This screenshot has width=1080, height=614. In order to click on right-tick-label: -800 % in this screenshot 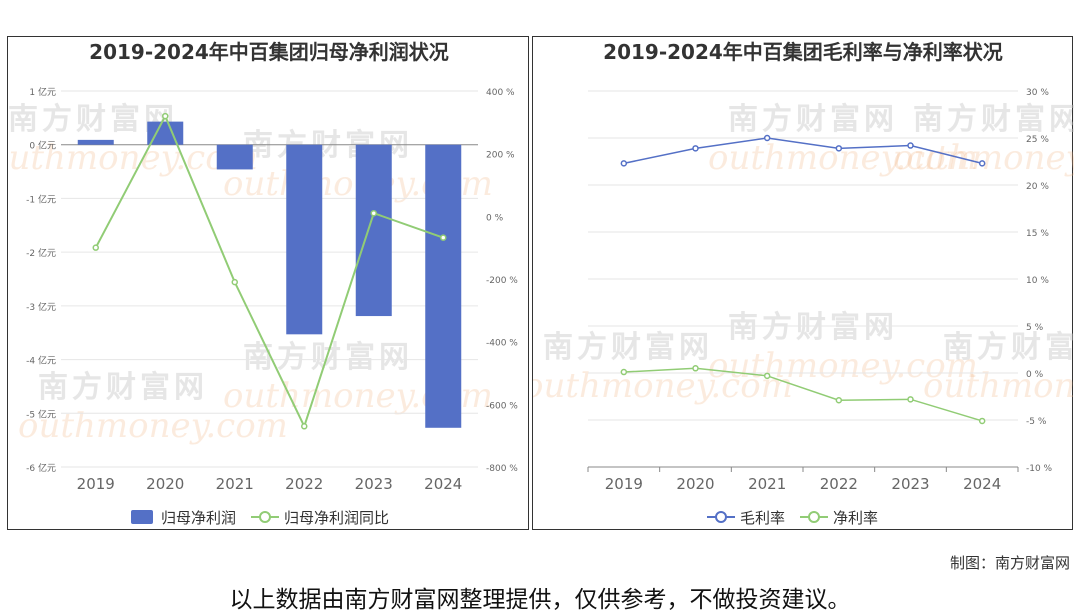, I will do `click(502, 469)`.